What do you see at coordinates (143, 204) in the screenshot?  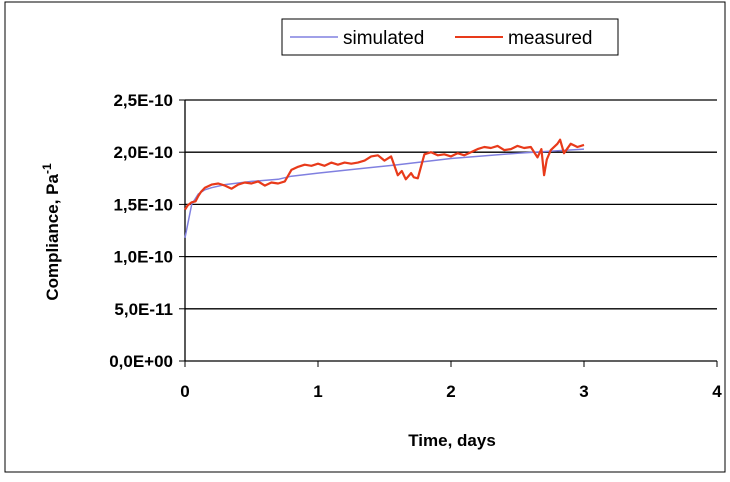 I see `y-tick-label: 1,5E-10` at bounding box center [143, 204].